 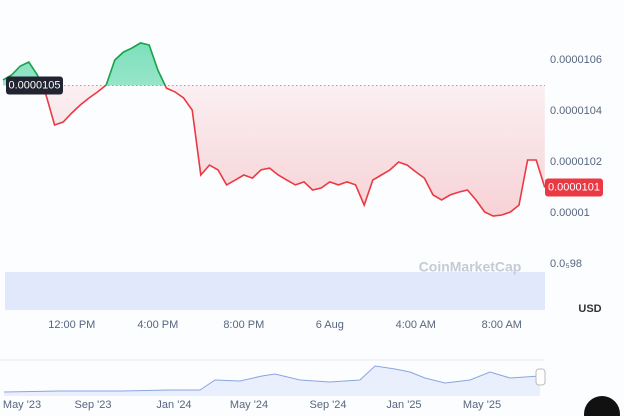 What do you see at coordinates (71, 325) in the screenshot?
I see `x-tick-label: 12:00 PM` at bounding box center [71, 325].